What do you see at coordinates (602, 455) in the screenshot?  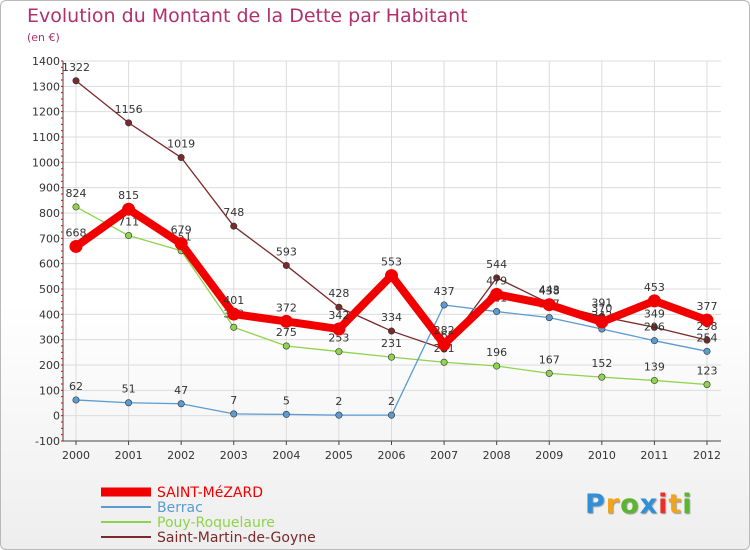 I see `x-tick-label: 2010` at bounding box center [602, 455].